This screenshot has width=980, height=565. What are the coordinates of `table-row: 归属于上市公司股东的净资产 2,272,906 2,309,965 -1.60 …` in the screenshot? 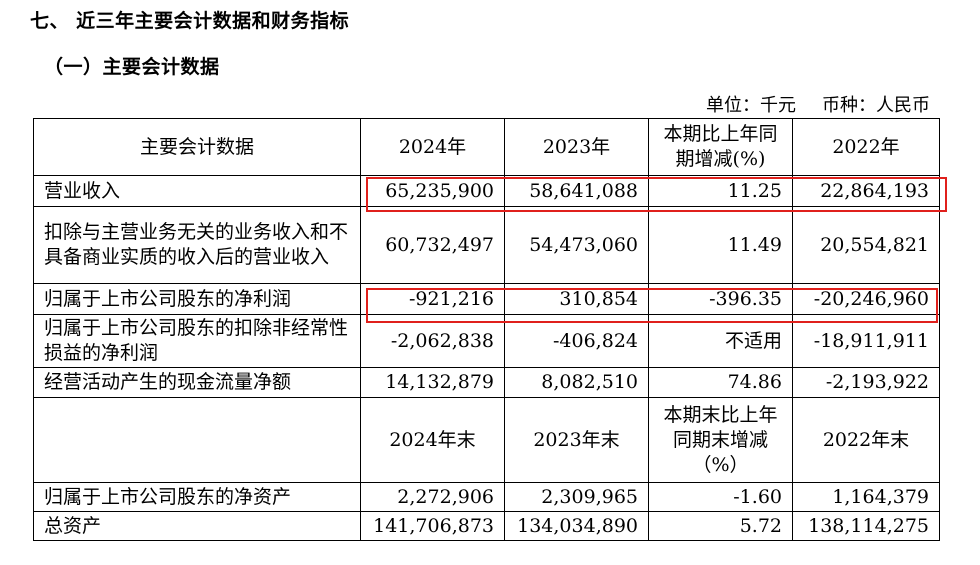 It's located at (486, 497).